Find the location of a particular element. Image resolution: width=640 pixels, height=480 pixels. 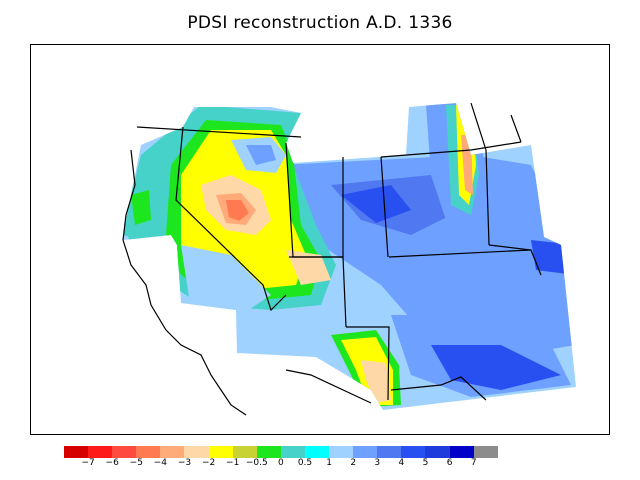

colorbar-tick-label: −0.5 is located at coordinates (256, 463).